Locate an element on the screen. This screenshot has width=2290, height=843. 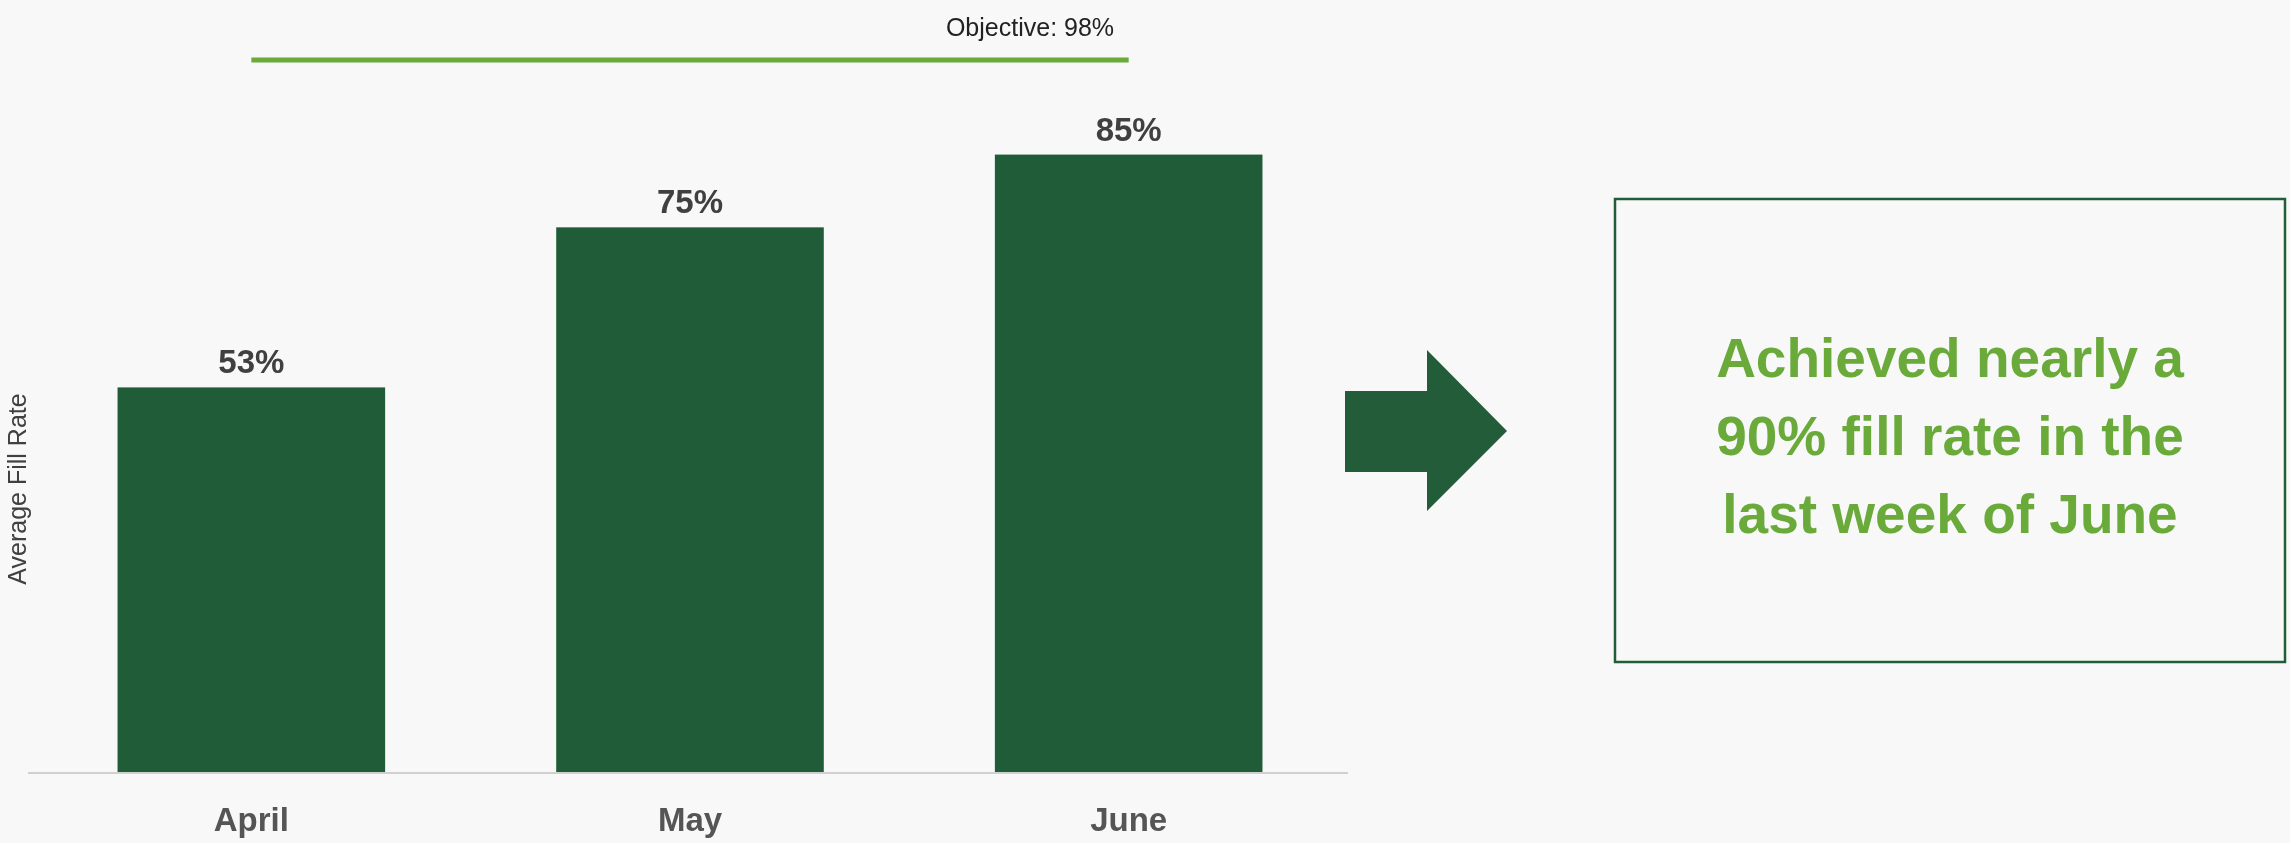
x-tick-label: June is located at coordinates (1129, 819).